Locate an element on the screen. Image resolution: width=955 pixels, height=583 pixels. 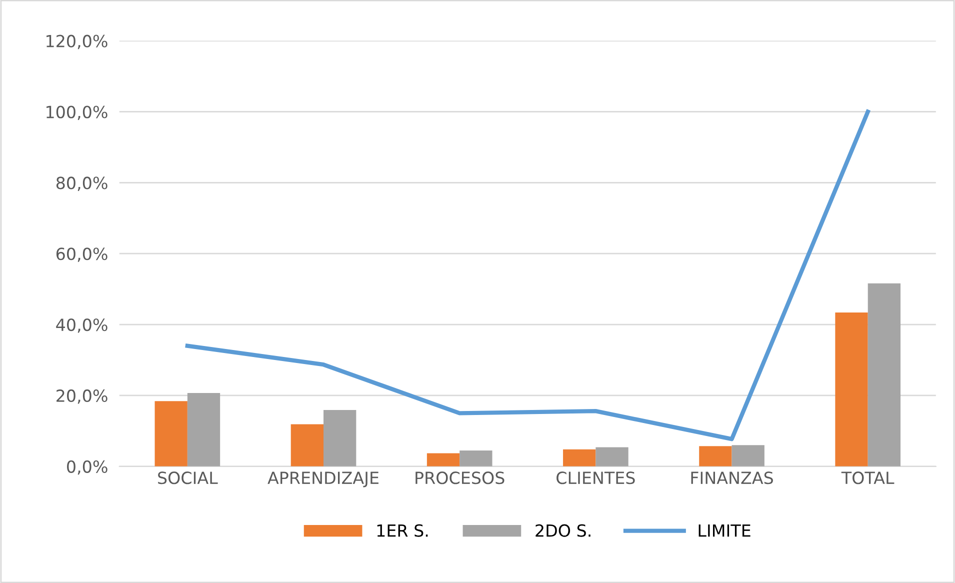
x-tick-label: SOCIAL is located at coordinates (188, 478).